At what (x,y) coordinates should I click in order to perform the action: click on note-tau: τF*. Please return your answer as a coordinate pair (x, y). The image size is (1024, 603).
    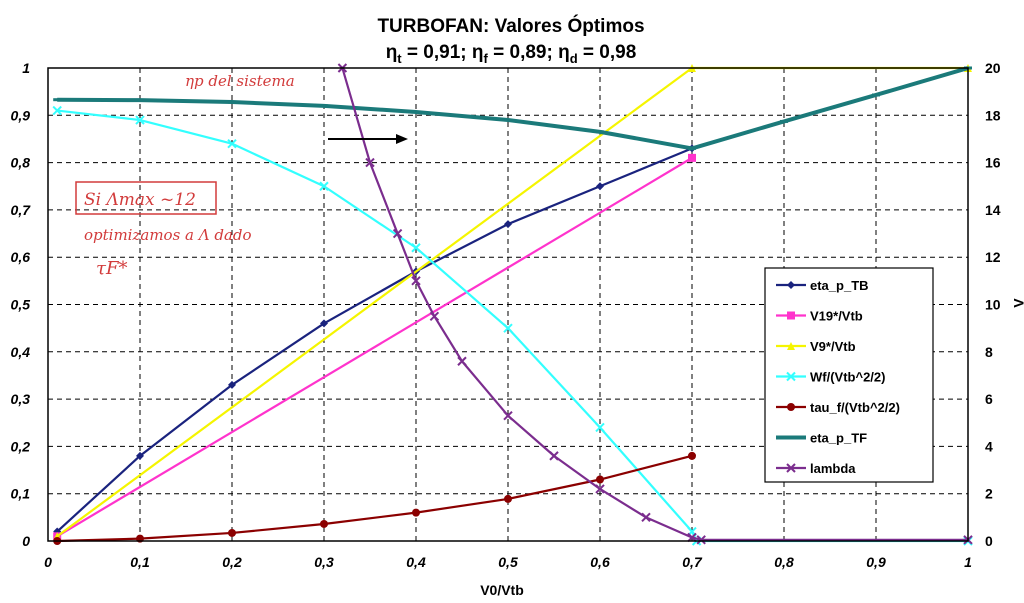
    Looking at the image, I should click on (111, 268).